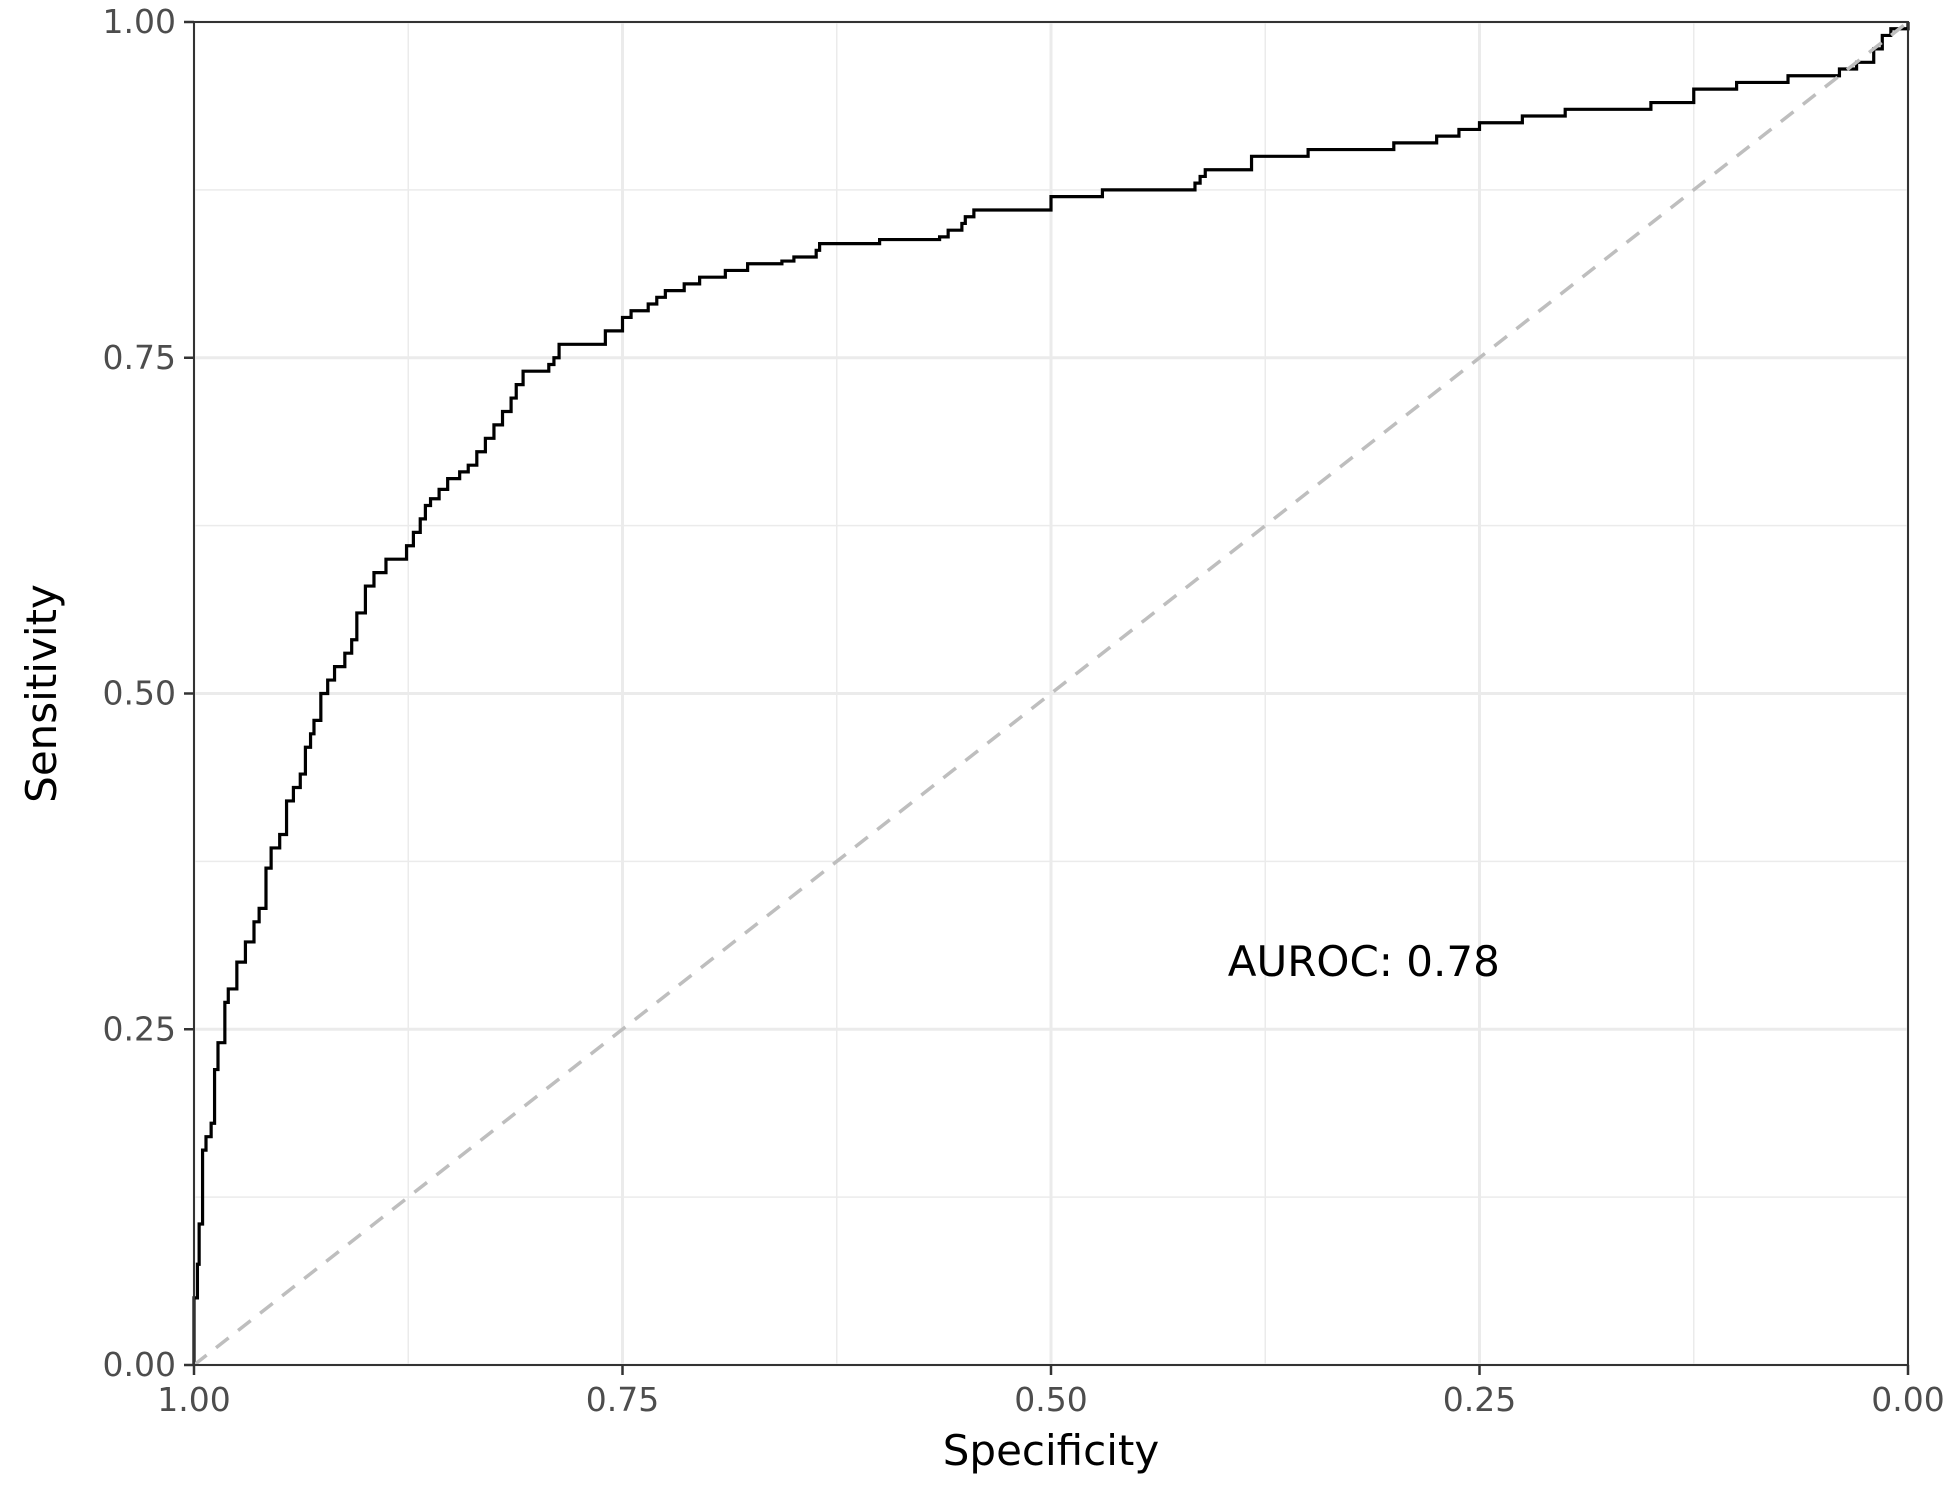 The image size is (1950, 1500). Describe the element at coordinates (1364, 961) in the screenshot. I see `auroc-annotation: AUROC: 0.78` at that location.